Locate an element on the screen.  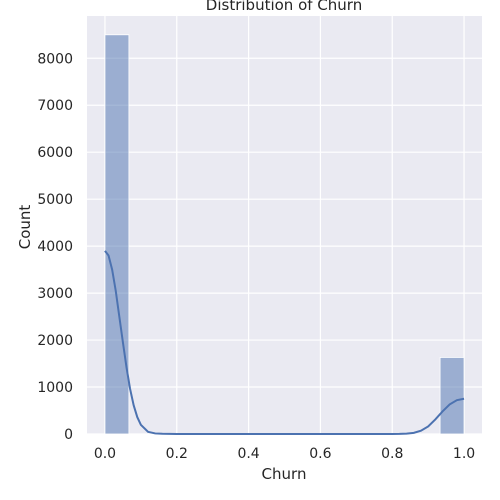
x-axis-label: Churn is located at coordinates (284, 474).